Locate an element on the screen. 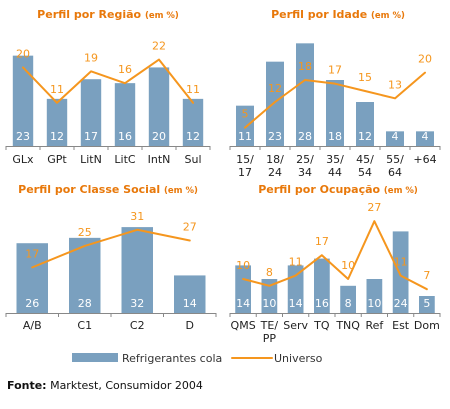 The image size is (450, 409). line-value-label: 13 is located at coordinates (395, 84).